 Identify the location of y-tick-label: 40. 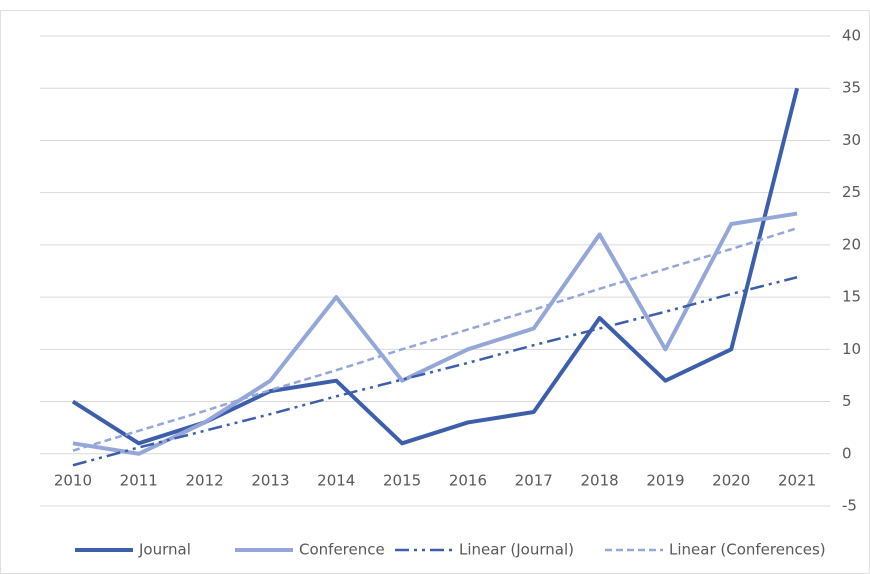
(851, 36).